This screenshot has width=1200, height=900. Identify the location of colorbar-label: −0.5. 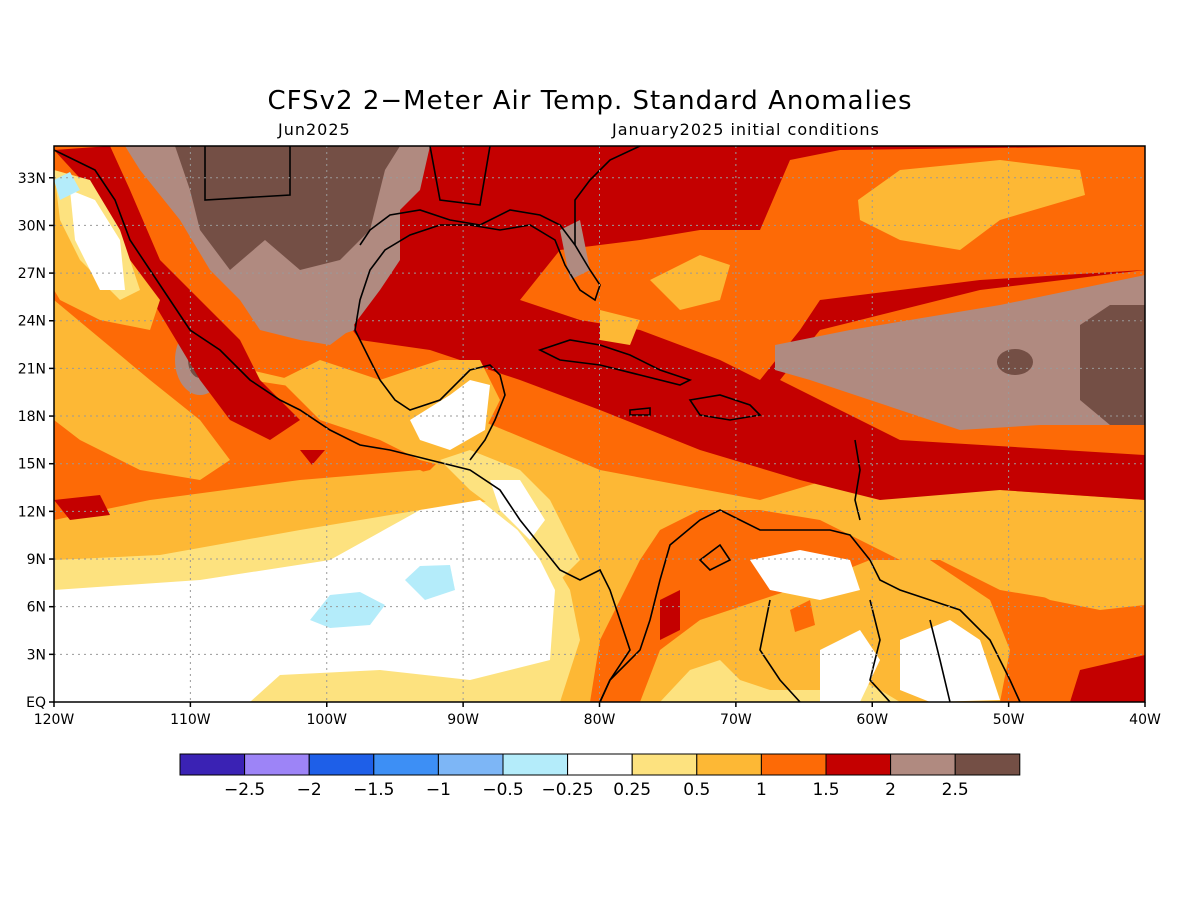
(502, 790).